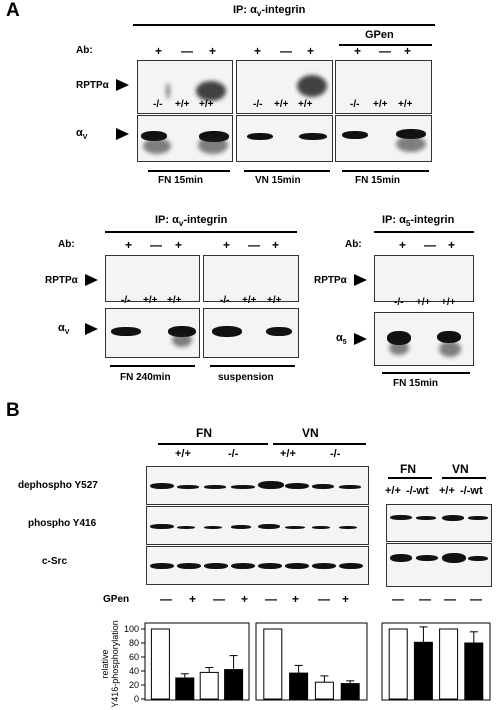  What do you see at coordinates (152, 333) in the screenshot?
I see `blot-alpha-fn240` at bounding box center [152, 333].